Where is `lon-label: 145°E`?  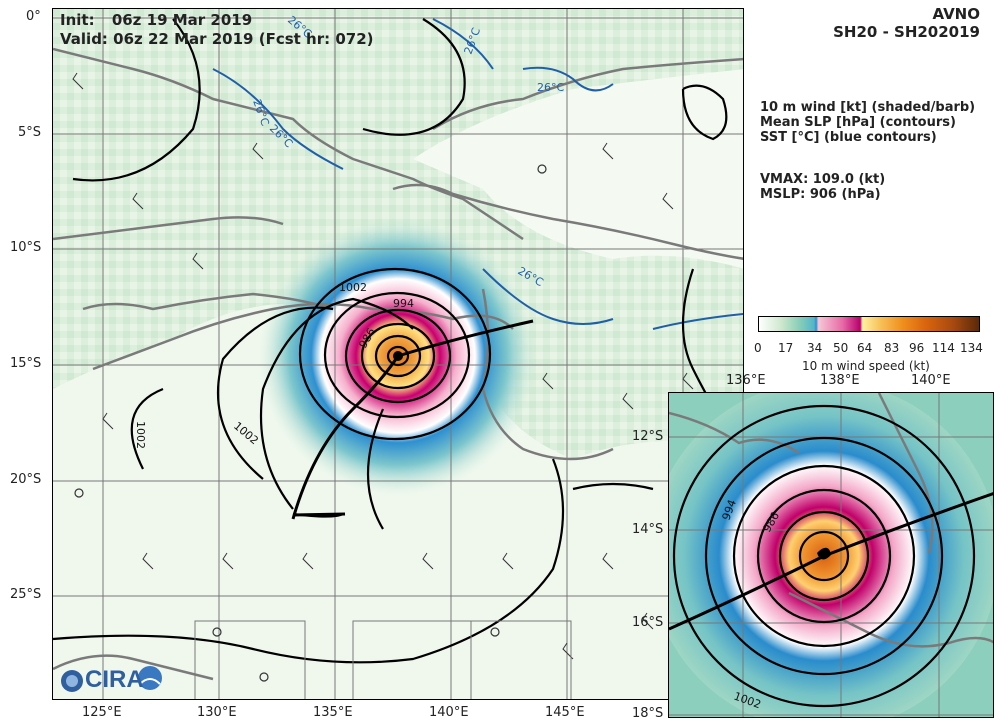
lon-label: 145°E is located at coordinates (565, 712).